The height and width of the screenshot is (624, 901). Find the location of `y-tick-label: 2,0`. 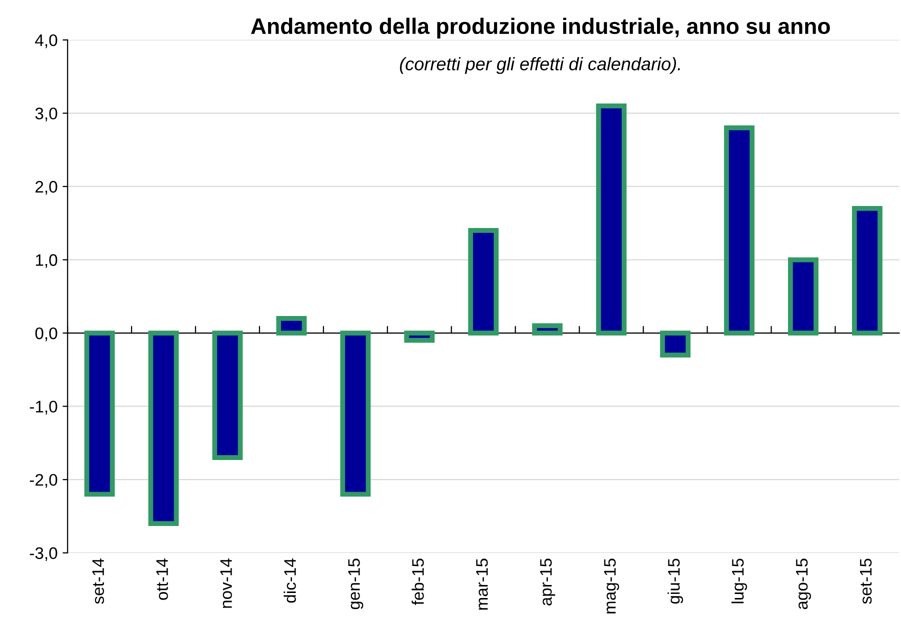

y-tick-label: 2,0 is located at coordinates (47, 187).